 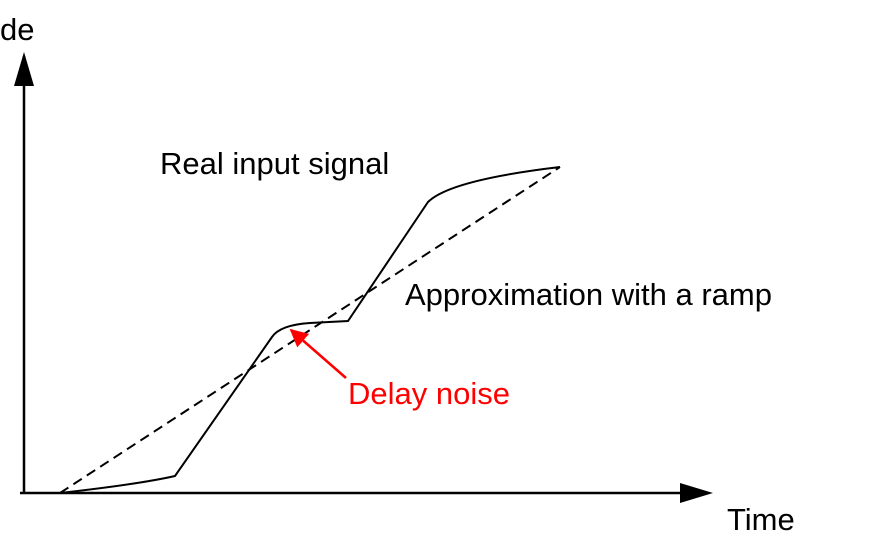 What do you see at coordinates (696, 493) in the screenshot?
I see `x-arrowhead` at bounding box center [696, 493].